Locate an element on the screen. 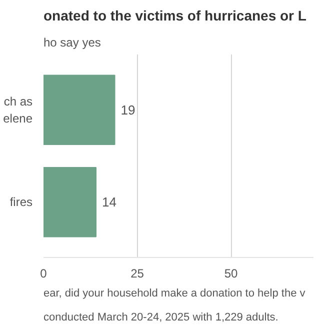 The image size is (328, 328). data-label: 14 is located at coordinates (109, 202).